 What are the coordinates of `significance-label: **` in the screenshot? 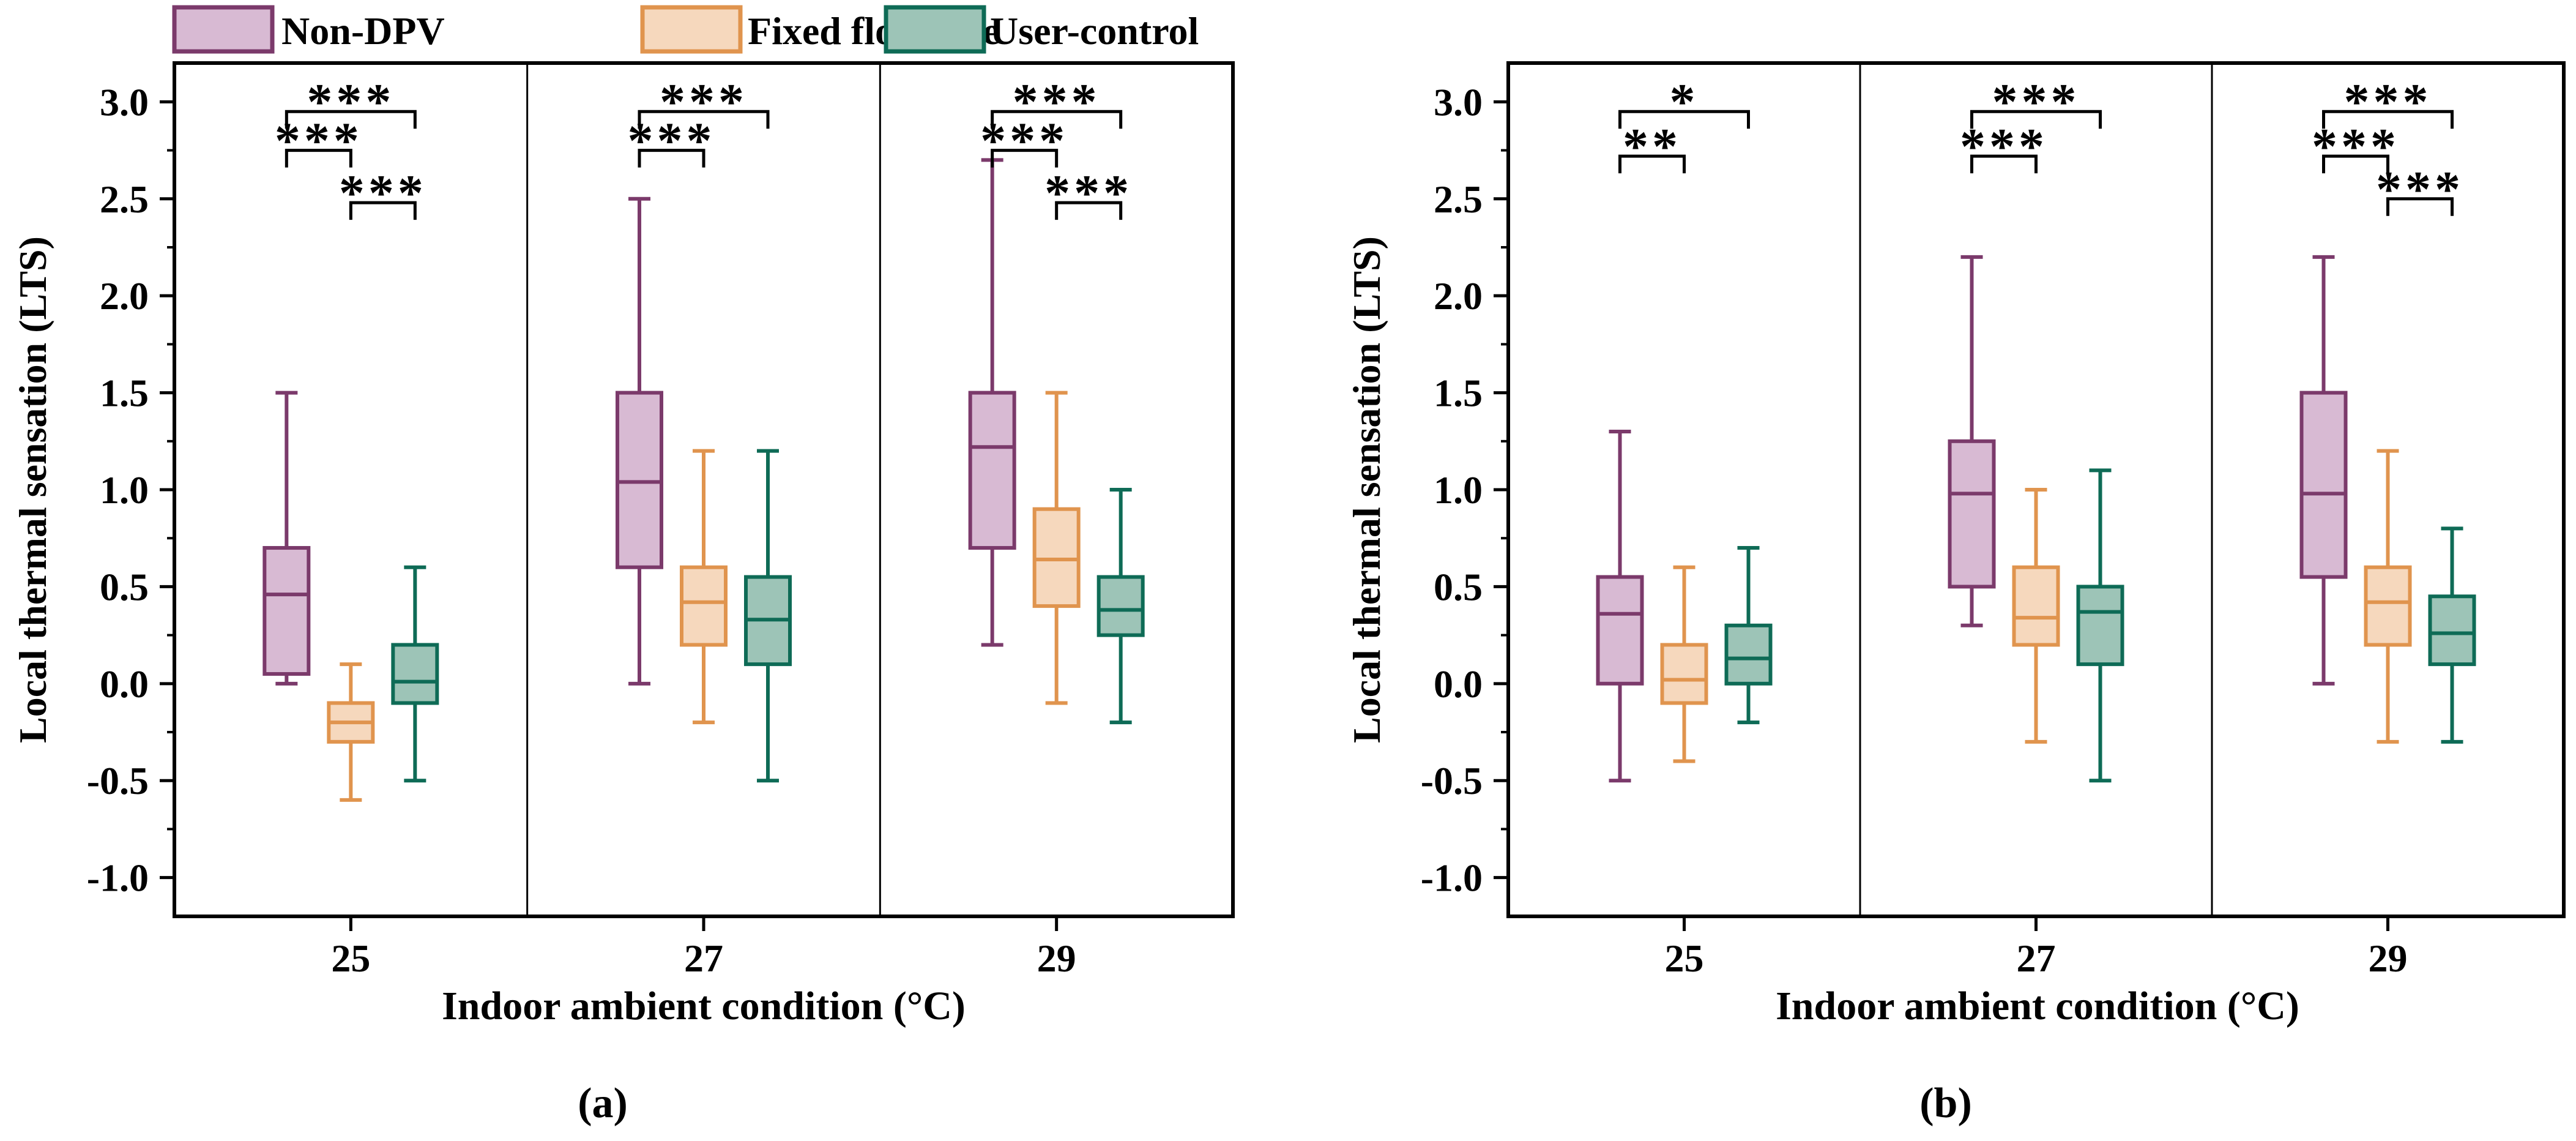 It's located at (1652, 146).